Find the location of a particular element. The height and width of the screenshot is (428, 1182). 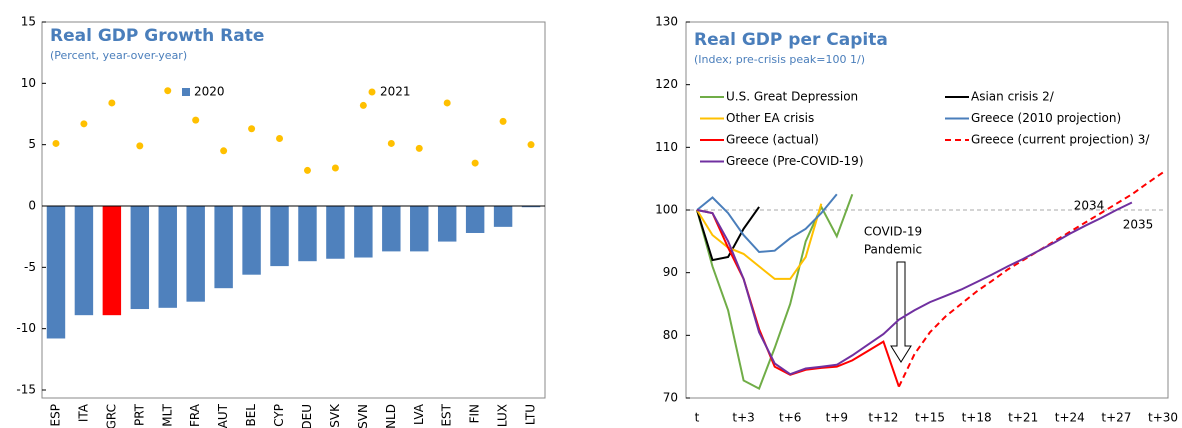

y-tick-label: 120 is located at coordinates (666, 84).